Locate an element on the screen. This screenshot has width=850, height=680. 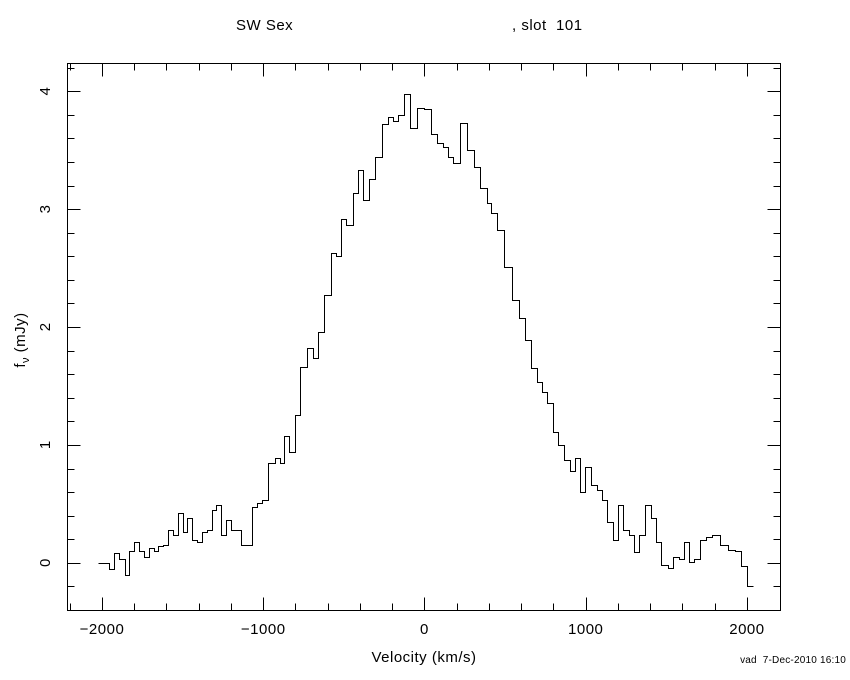
y-axis-label-nu: ν is located at coordinates (26, 359).